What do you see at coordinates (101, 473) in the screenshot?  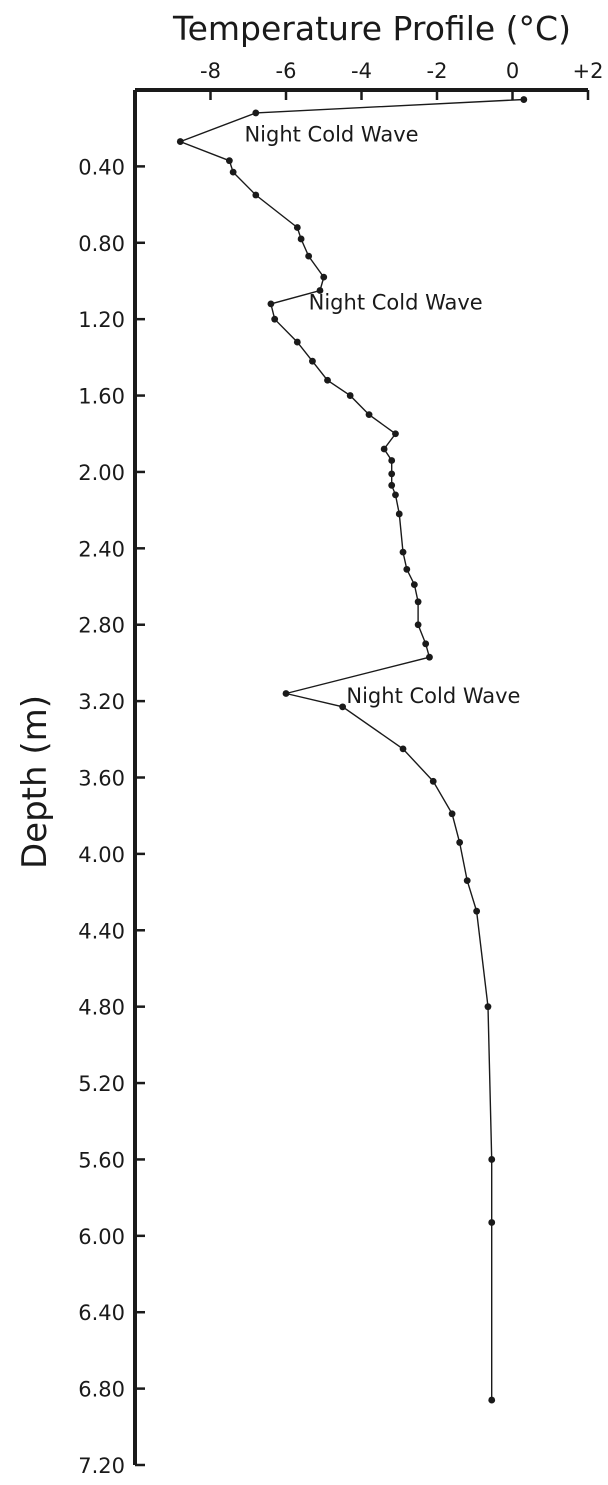 I see `y-tick-label: 2.00` at bounding box center [101, 473].